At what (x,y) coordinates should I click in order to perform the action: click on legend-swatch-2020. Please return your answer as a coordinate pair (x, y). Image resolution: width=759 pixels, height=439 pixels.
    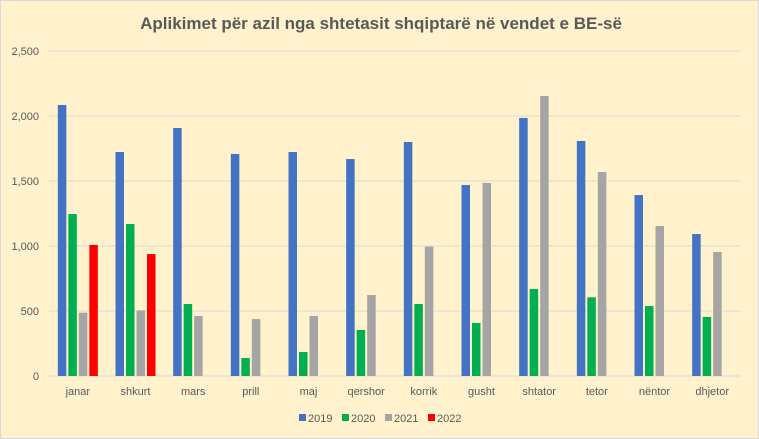
    Looking at the image, I should click on (345, 417).